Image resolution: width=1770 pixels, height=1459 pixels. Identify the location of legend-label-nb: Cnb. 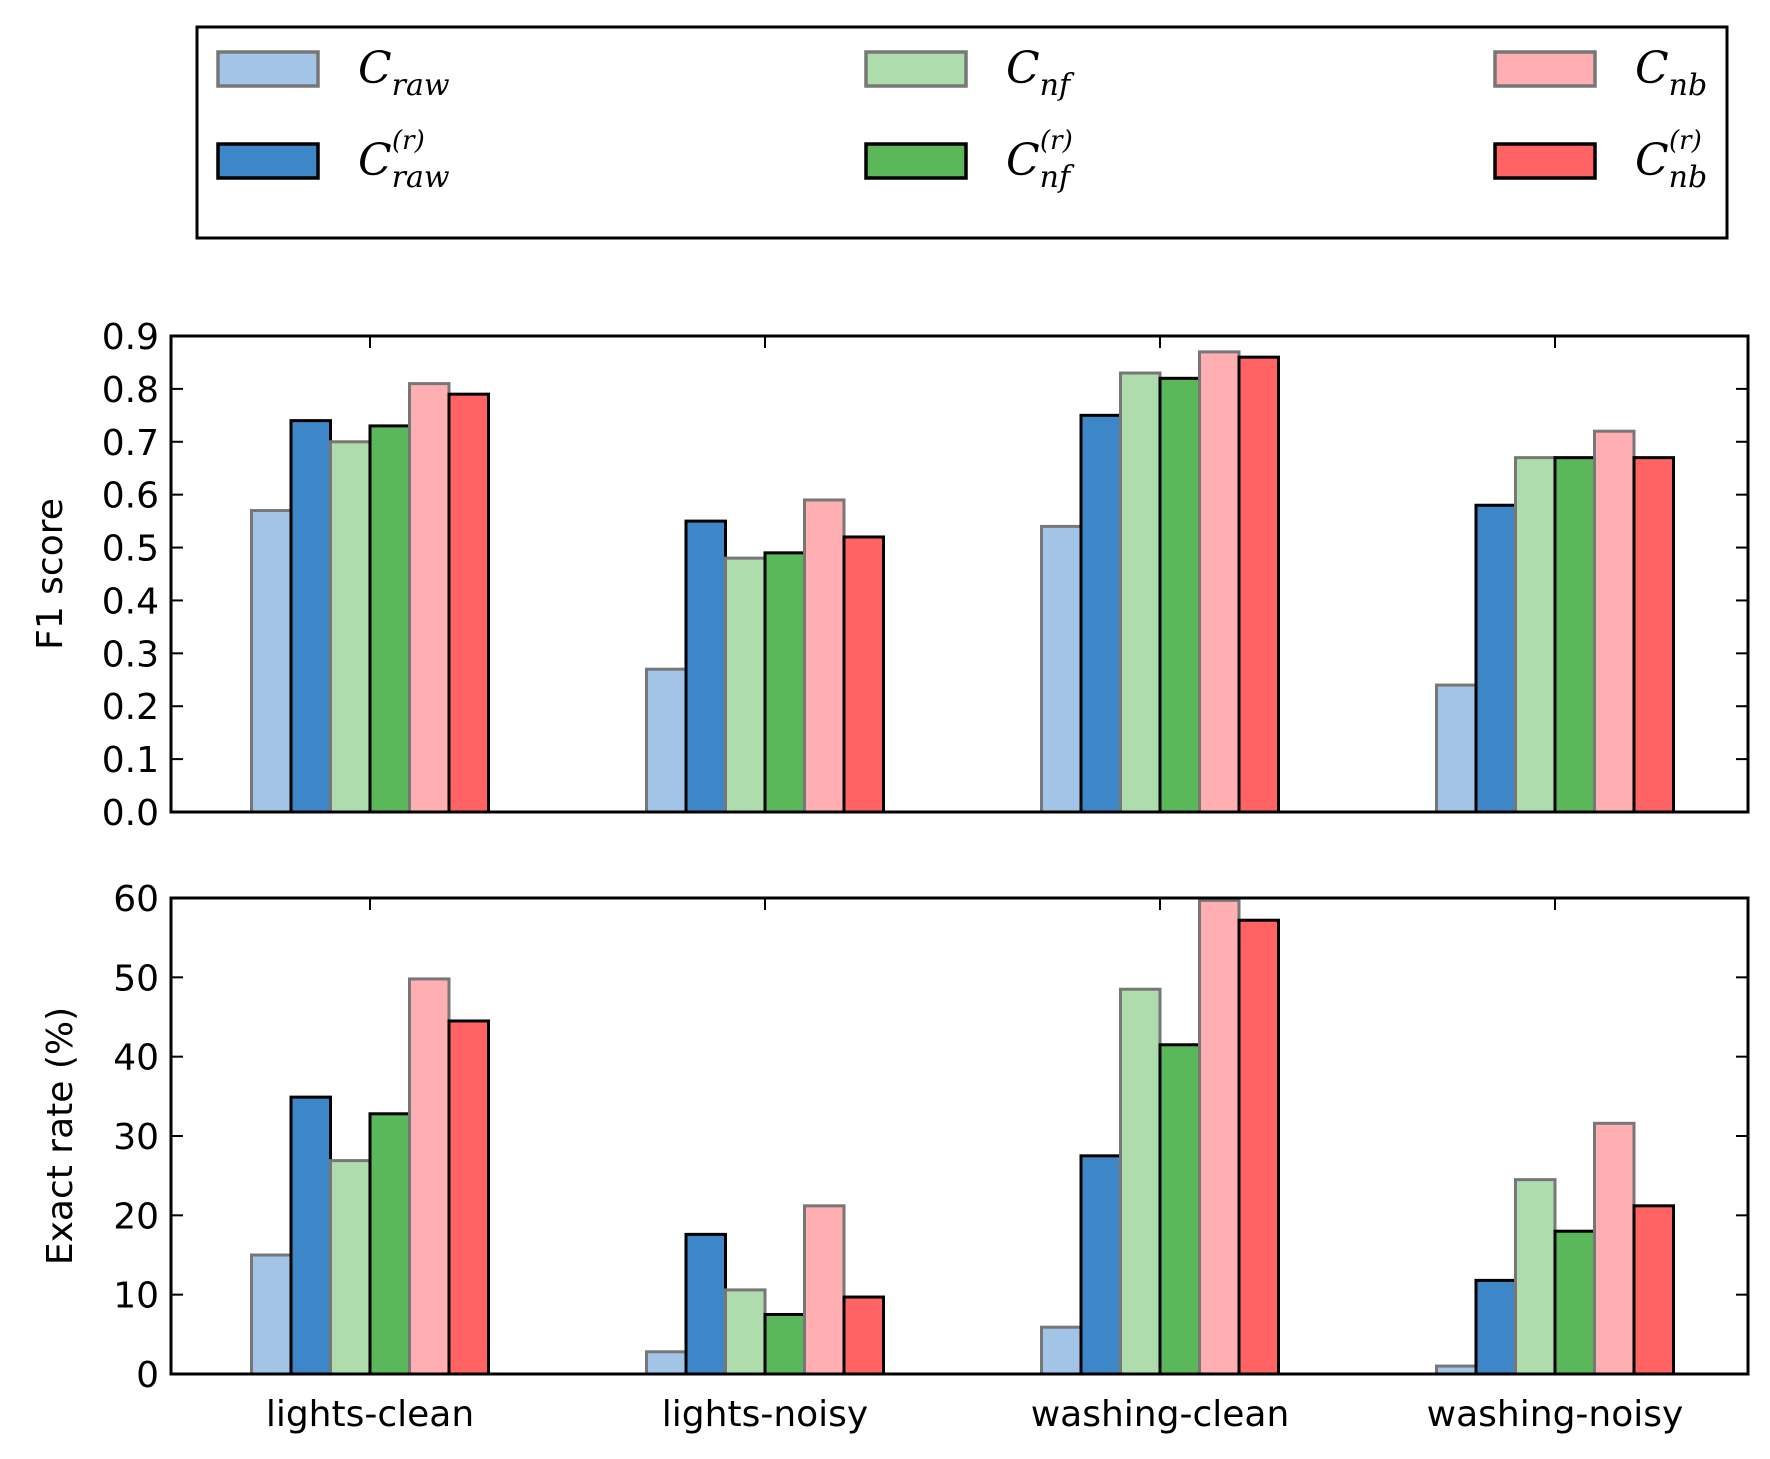
(1671, 73).